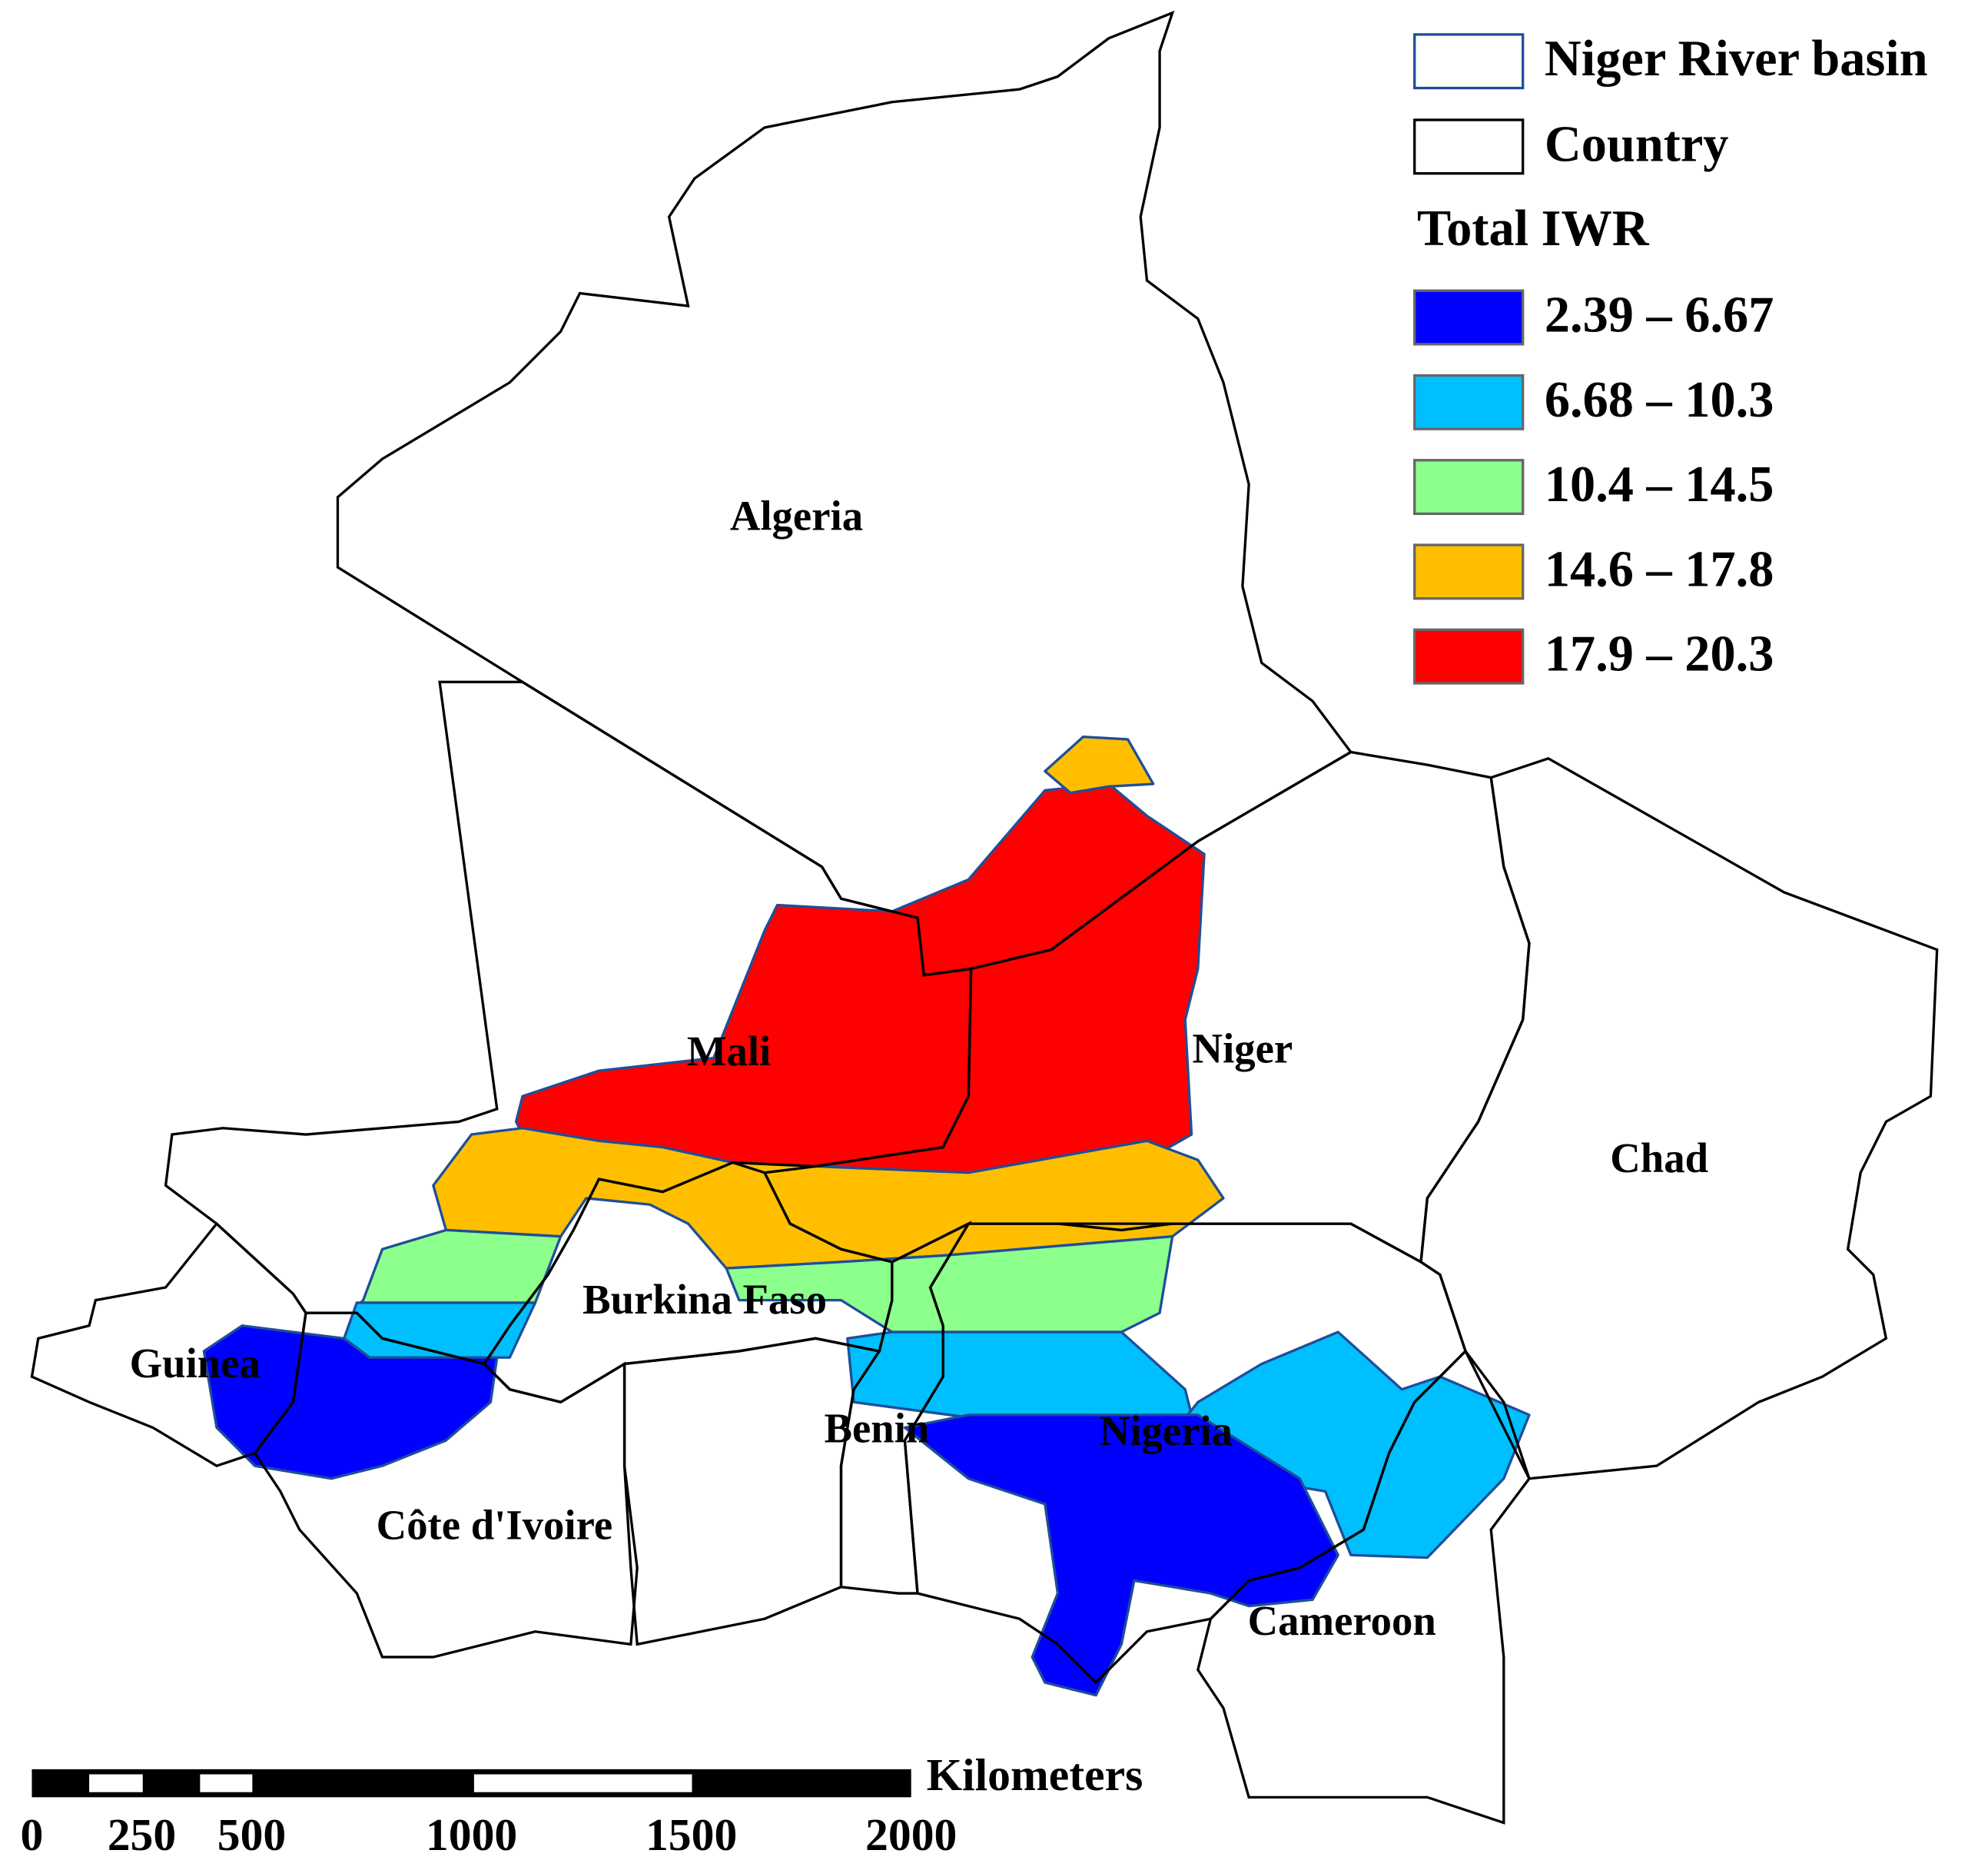  I want to click on country-label: Mali, so click(729, 1051).